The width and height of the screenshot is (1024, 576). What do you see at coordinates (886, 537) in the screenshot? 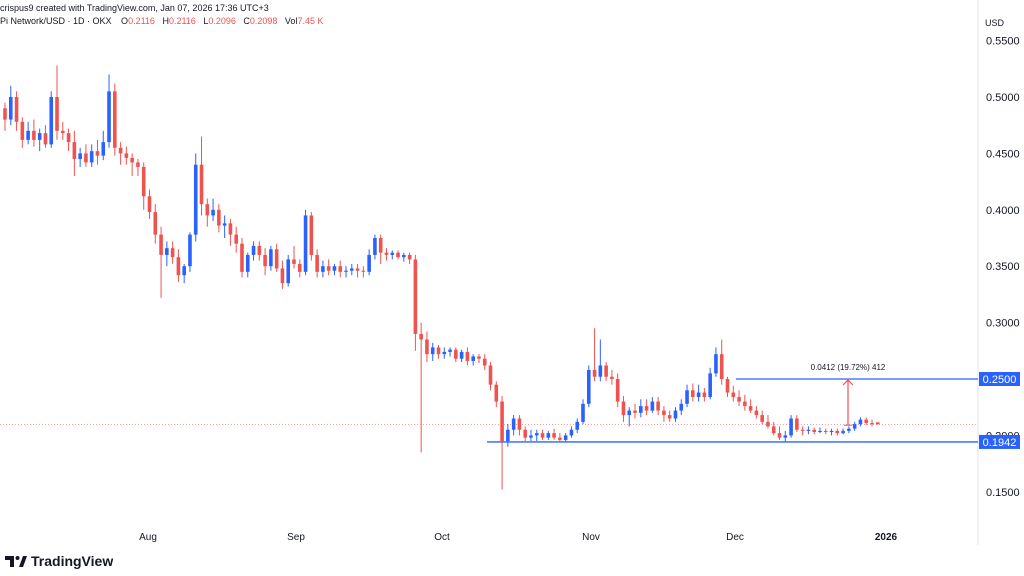
I see `time-tick-label: 2026` at bounding box center [886, 537].